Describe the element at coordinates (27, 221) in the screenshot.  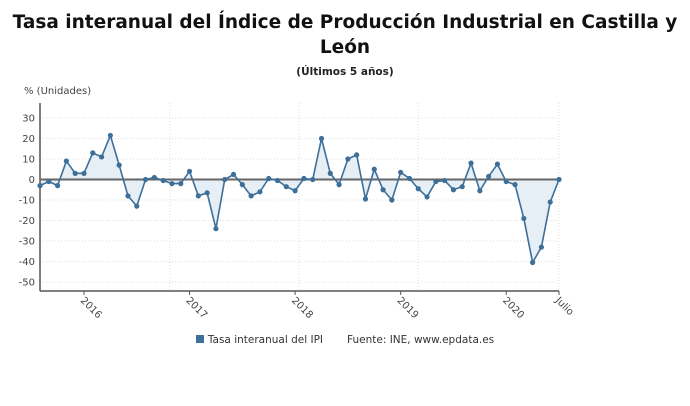
I see `y-tick-label: -20` at that location.